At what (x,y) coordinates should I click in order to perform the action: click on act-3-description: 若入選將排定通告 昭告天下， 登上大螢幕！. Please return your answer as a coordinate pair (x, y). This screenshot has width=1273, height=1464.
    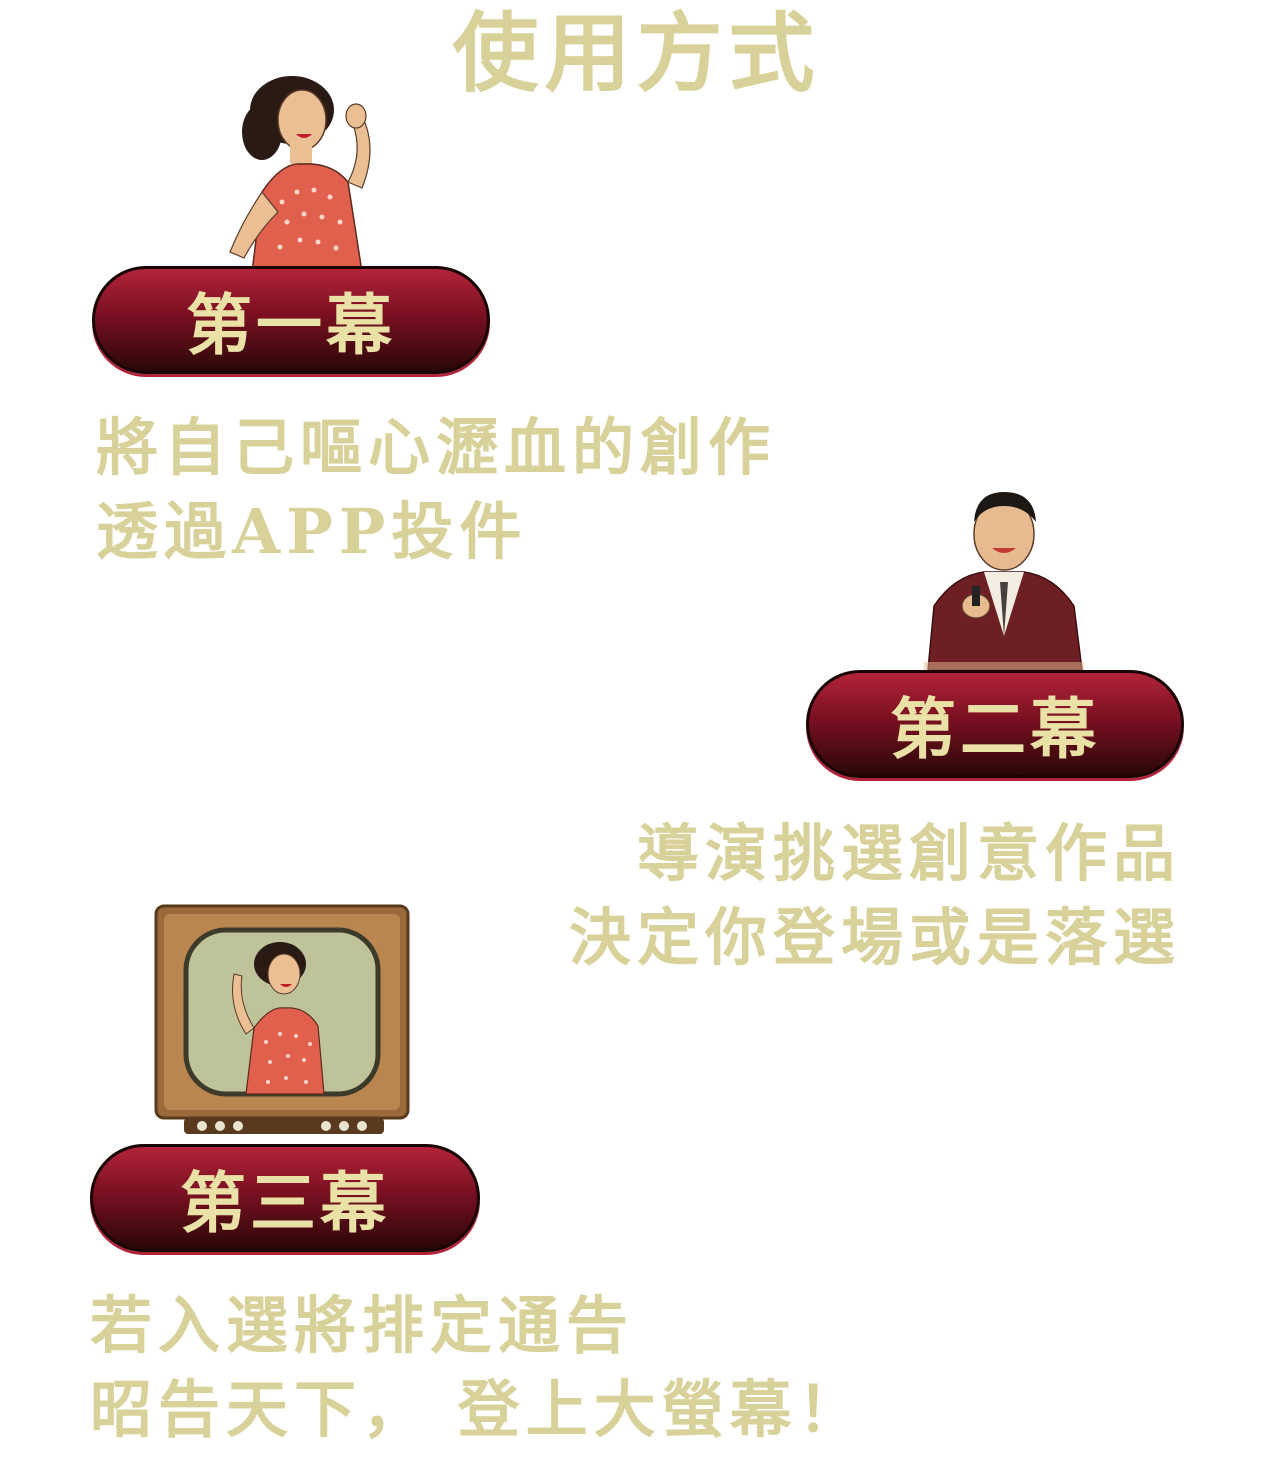
    Looking at the image, I should click on (478, 1368).